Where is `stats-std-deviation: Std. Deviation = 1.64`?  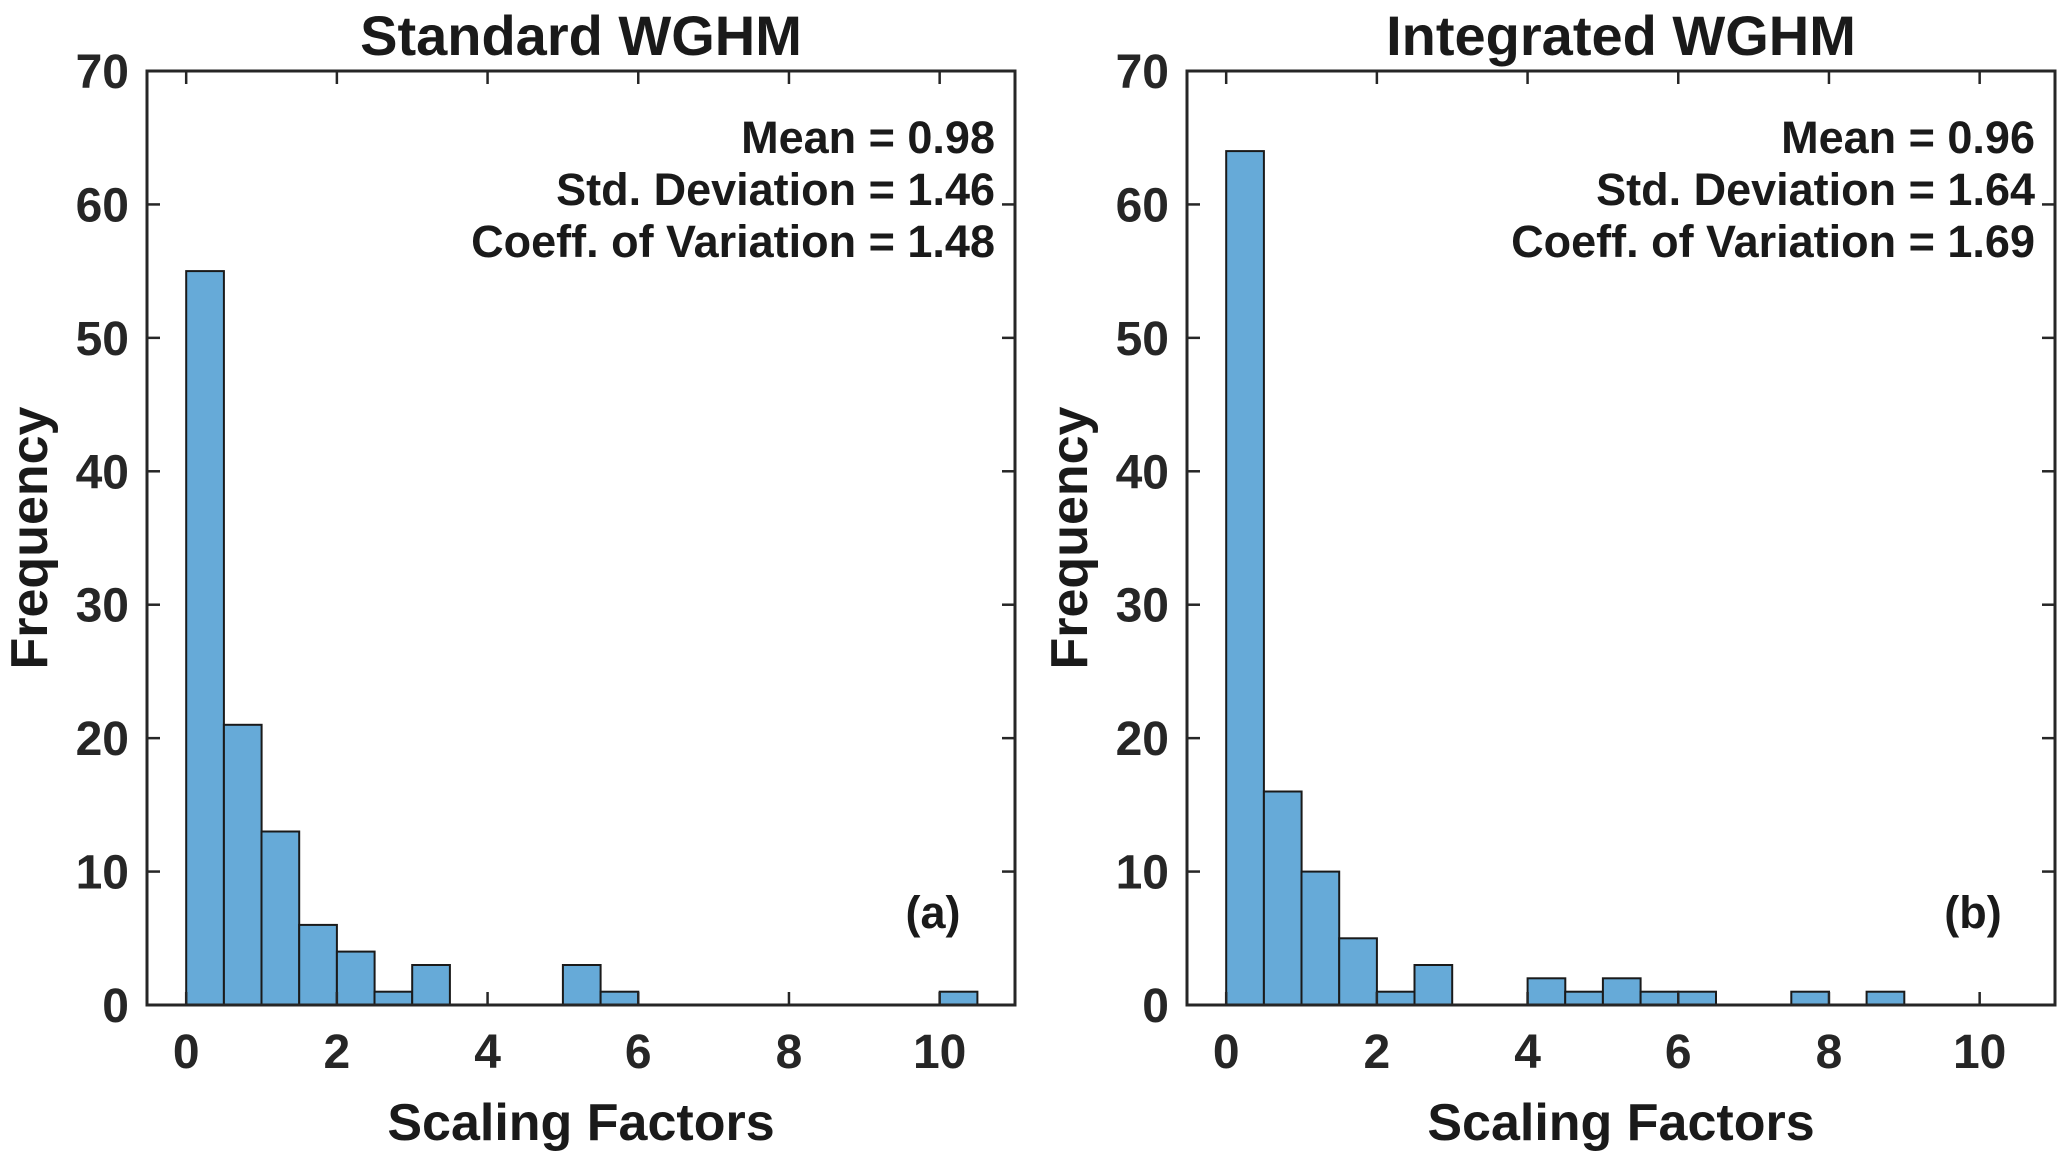 stats-std-deviation: Std. Deviation = 1.64 is located at coordinates (1815, 189).